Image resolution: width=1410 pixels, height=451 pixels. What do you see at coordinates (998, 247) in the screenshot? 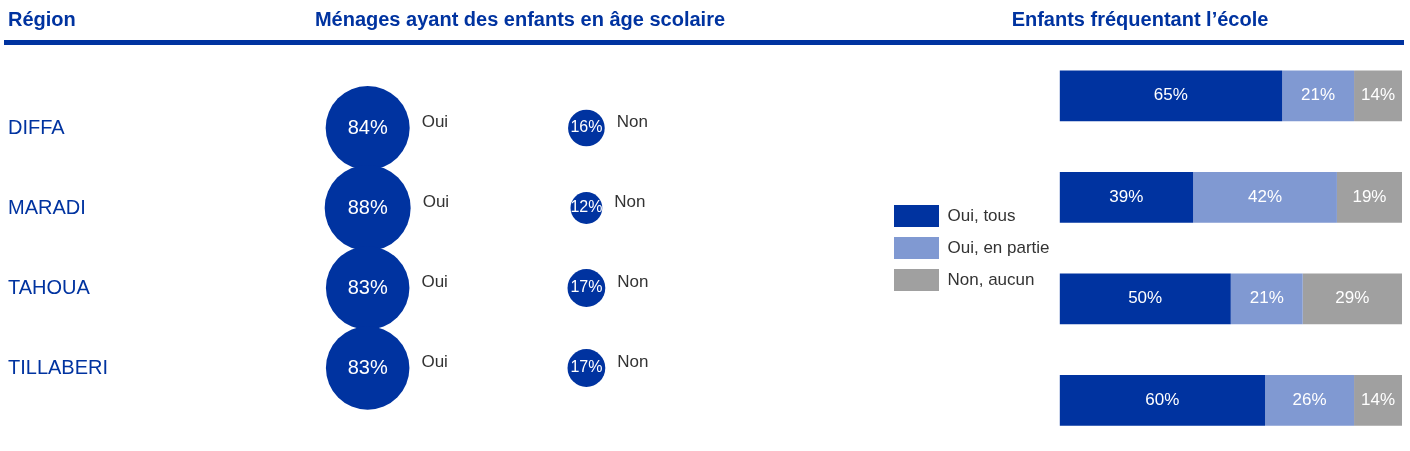
I see `legend-label: Oui, en partie` at bounding box center [998, 247].